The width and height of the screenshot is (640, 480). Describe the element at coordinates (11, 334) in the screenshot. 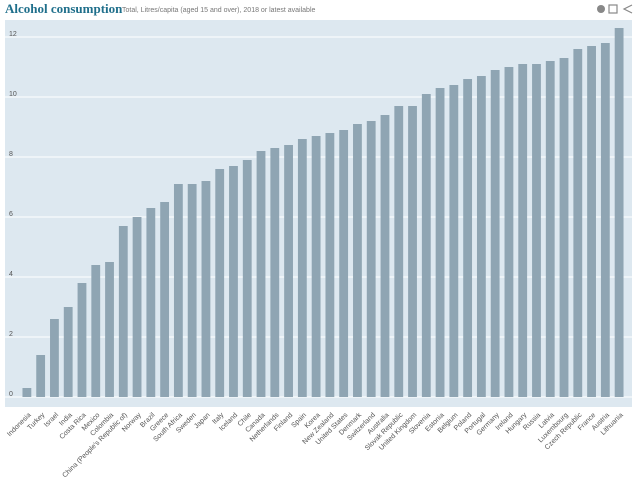

I see `y-tick-label: 2` at that location.